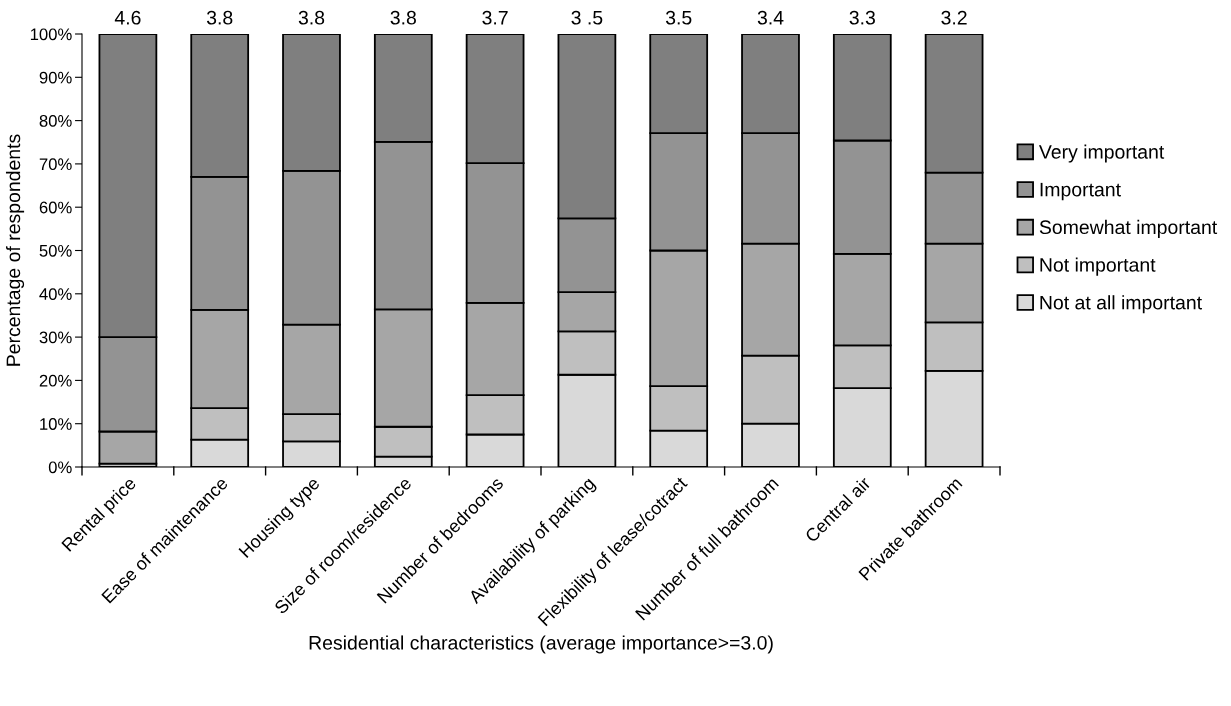 This screenshot has width=1231, height=706. I want to click on annotation: 3.5, so click(678, 17).